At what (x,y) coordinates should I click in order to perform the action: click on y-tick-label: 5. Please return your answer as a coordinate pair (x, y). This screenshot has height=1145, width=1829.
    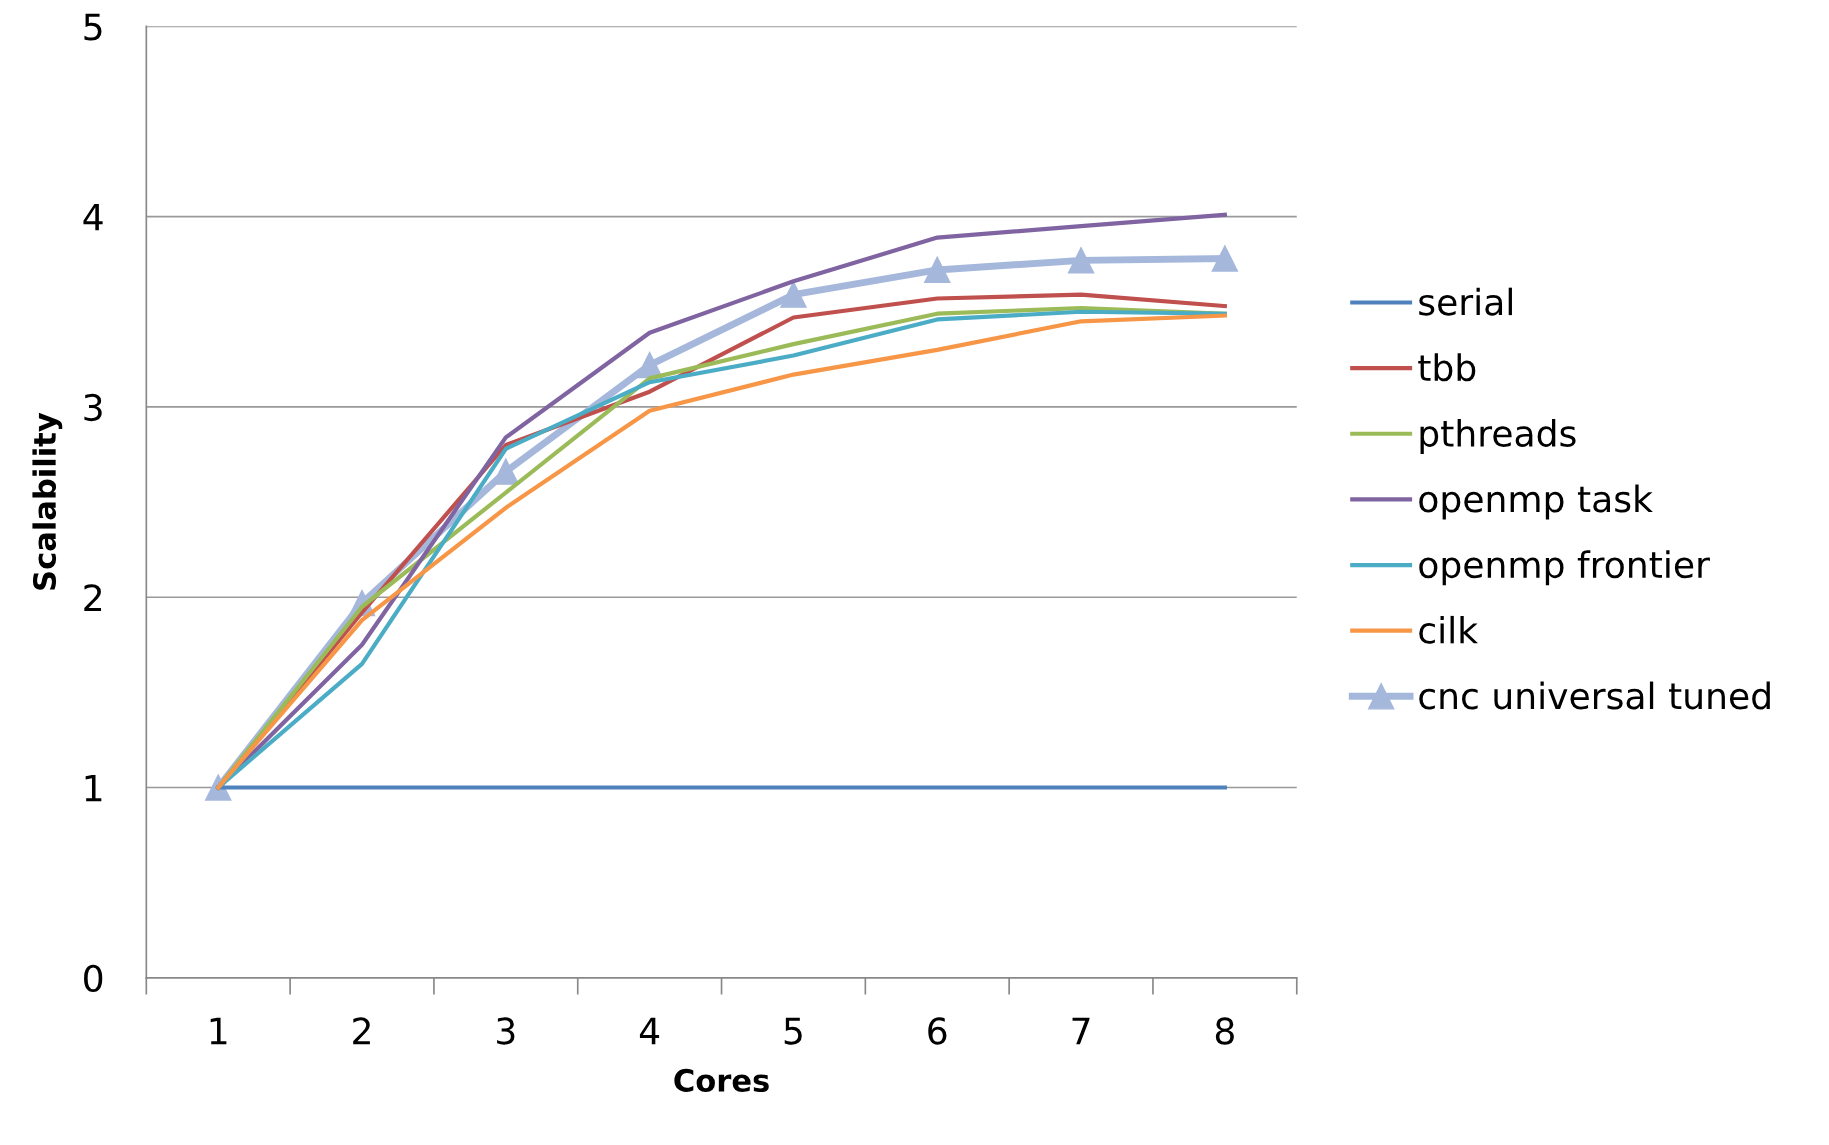
    Looking at the image, I should click on (93, 27).